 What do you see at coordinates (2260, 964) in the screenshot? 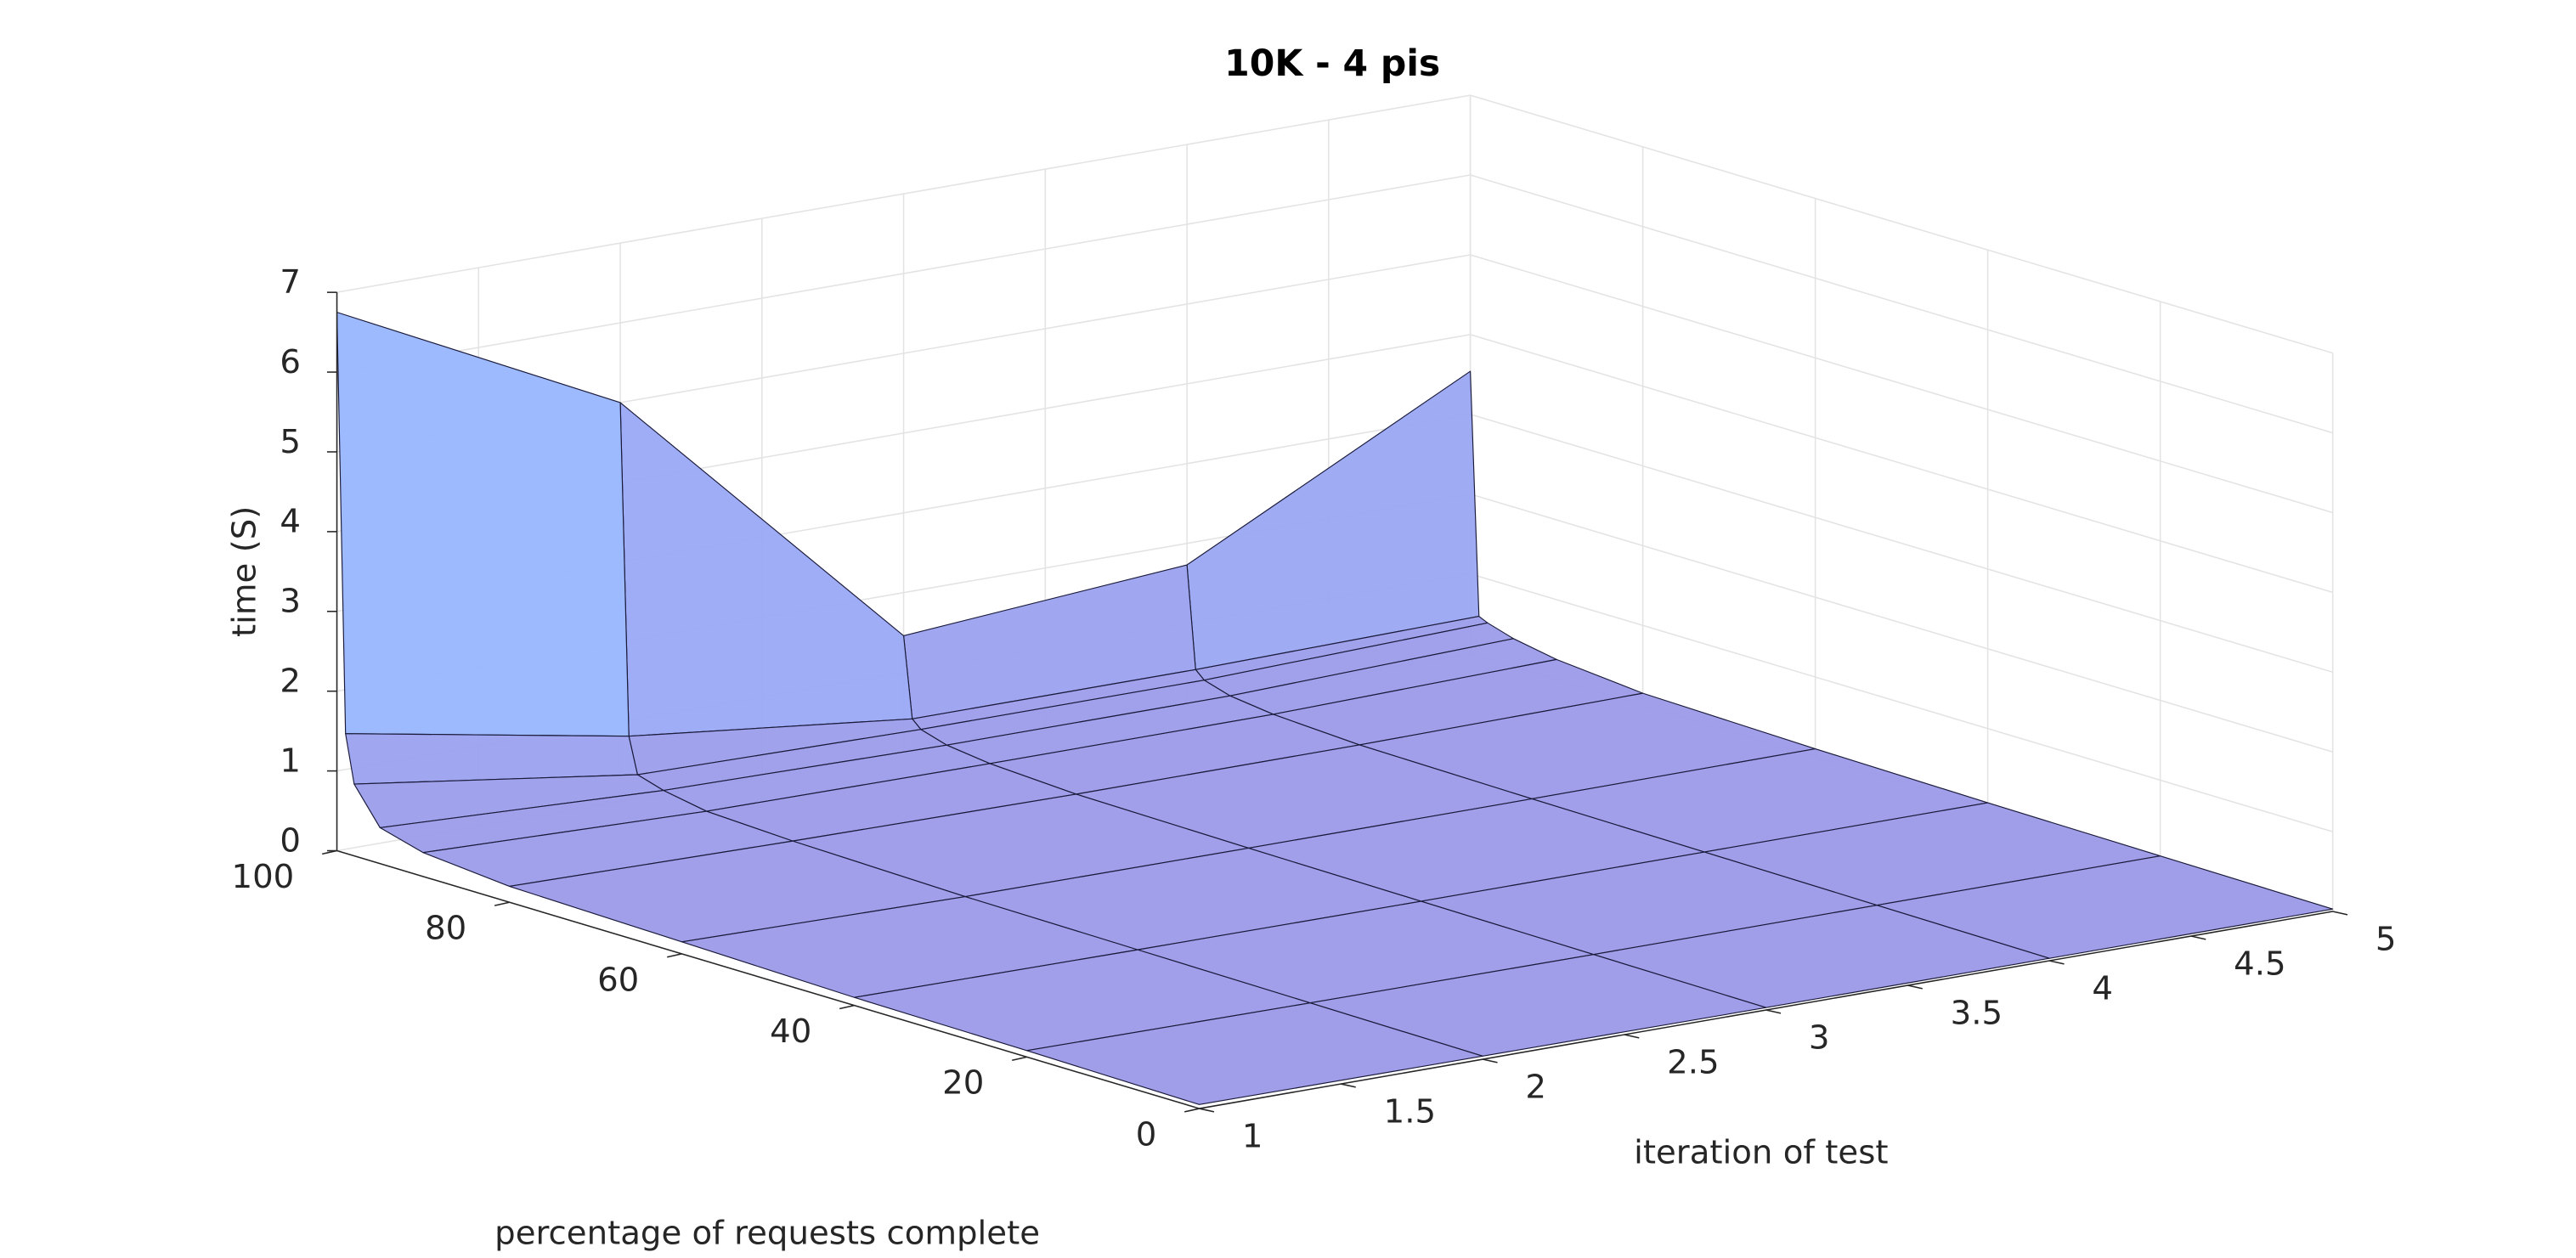
I see `x-tick-label: 4.5` at bounding box center [2260, 964].